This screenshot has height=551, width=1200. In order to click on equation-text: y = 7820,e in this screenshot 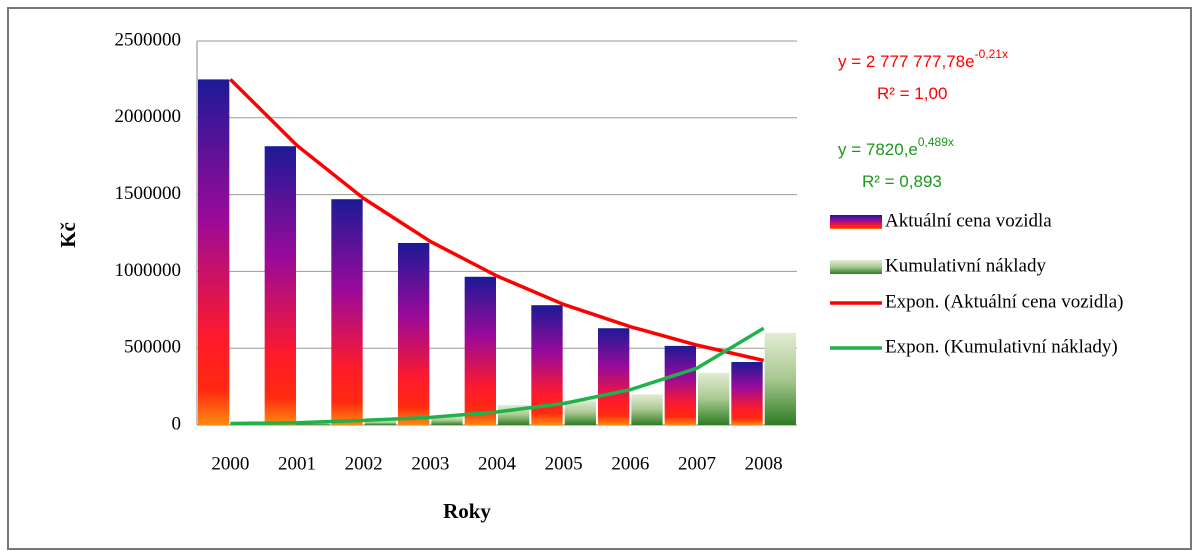, I will do `click(878, 149)`.